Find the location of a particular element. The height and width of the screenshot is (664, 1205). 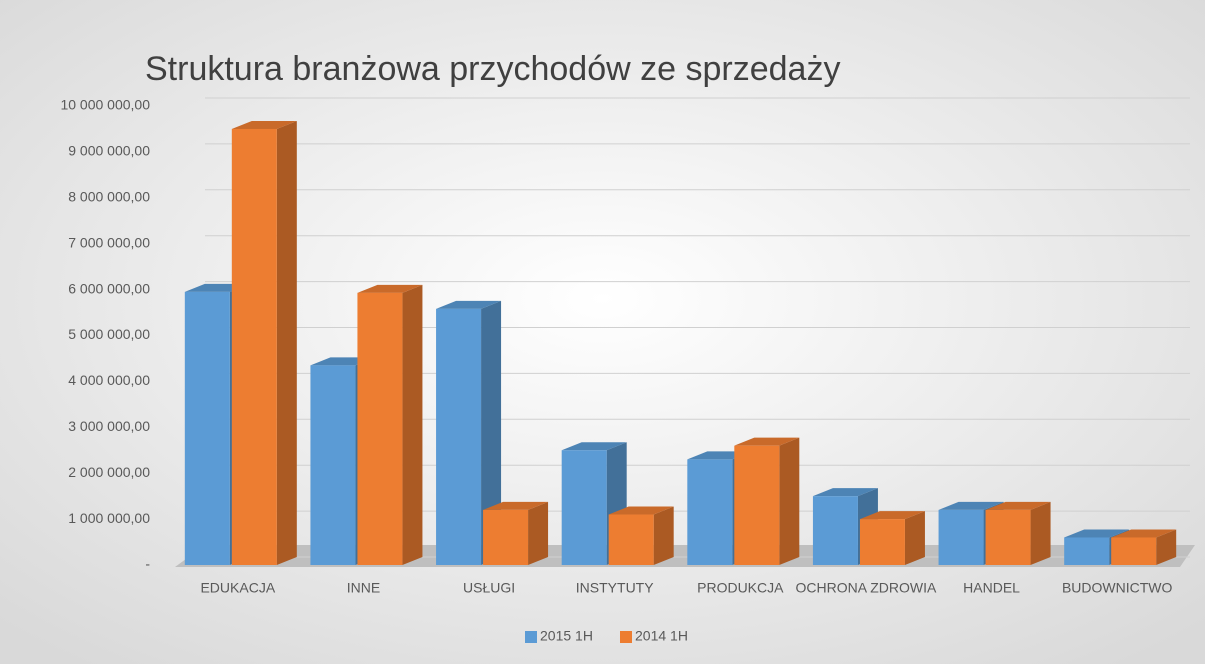

y-tick-label: 1 000 000,00 is located at coordinates (109, 518).